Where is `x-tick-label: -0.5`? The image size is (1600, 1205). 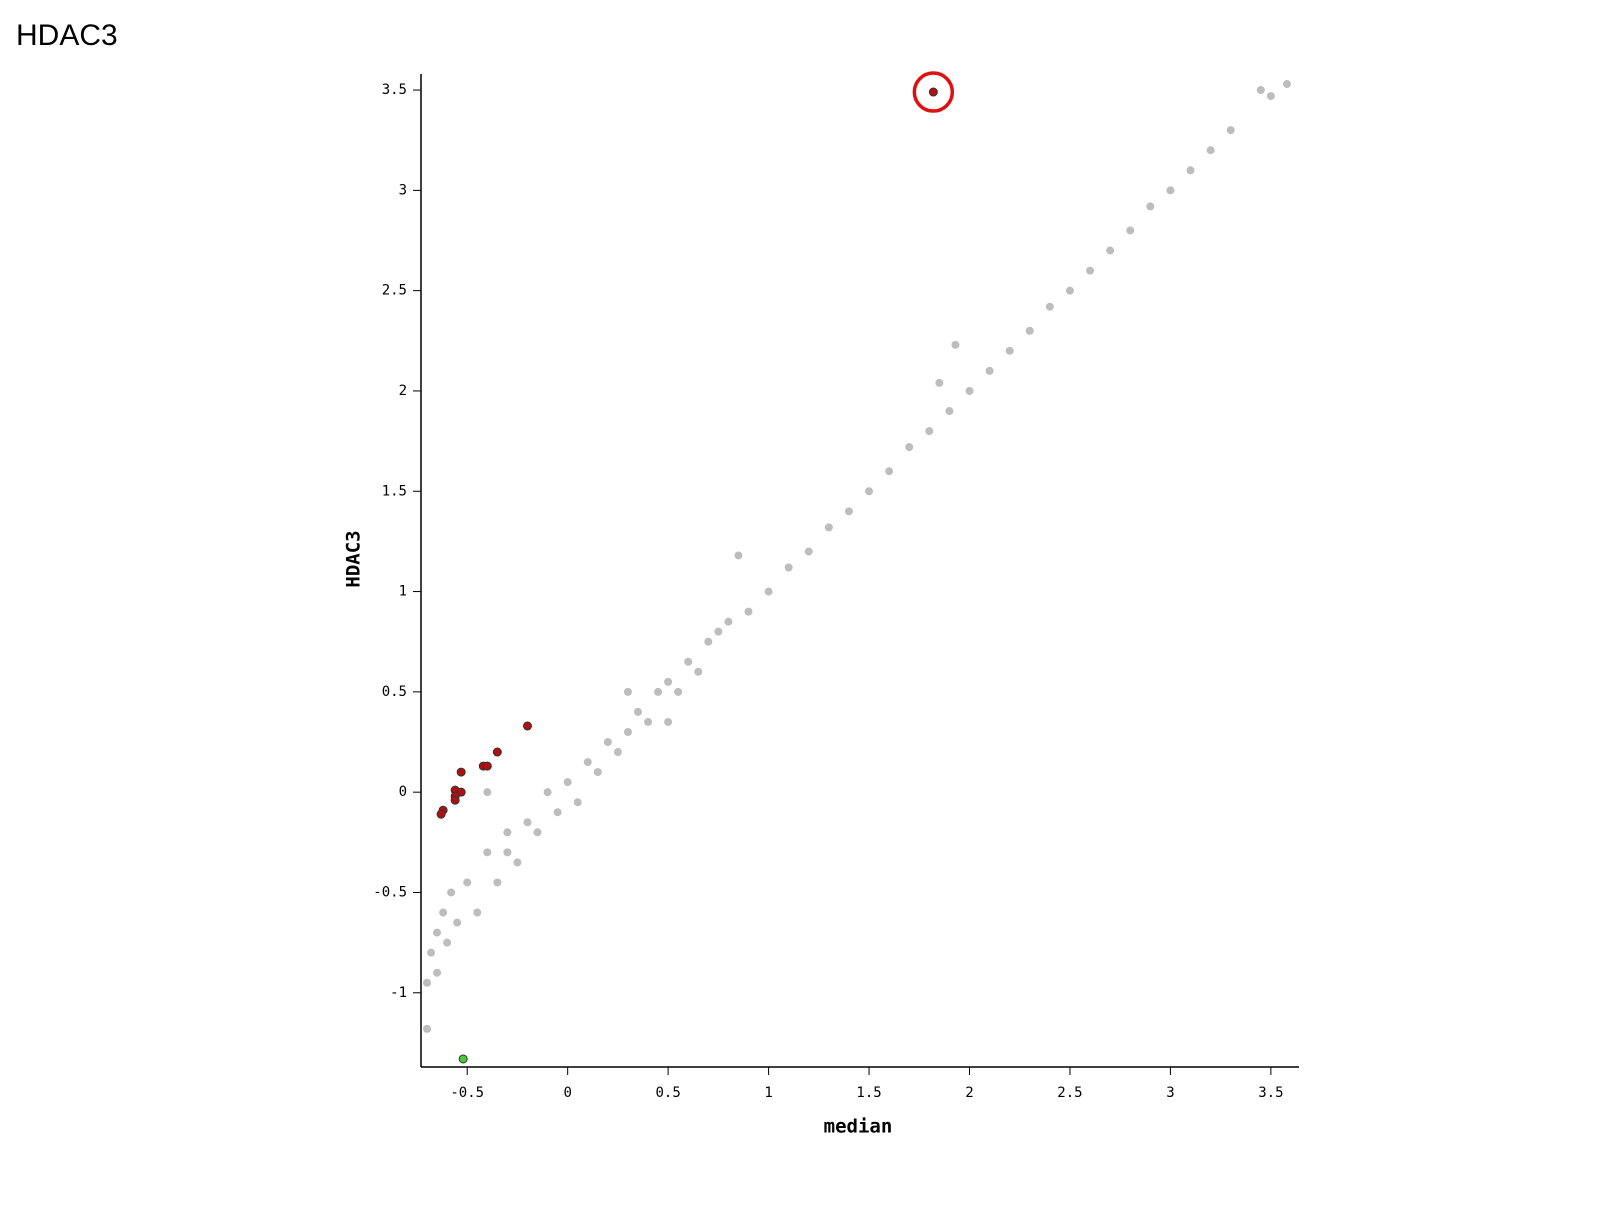 x-tick-label: -0.5 is located at coordinates (467, 1093).